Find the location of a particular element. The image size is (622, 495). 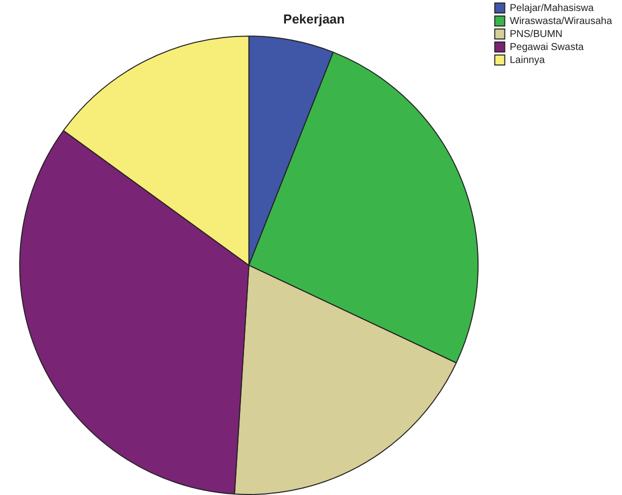

text: Pekerjaan is located at coordinates (314, 18).